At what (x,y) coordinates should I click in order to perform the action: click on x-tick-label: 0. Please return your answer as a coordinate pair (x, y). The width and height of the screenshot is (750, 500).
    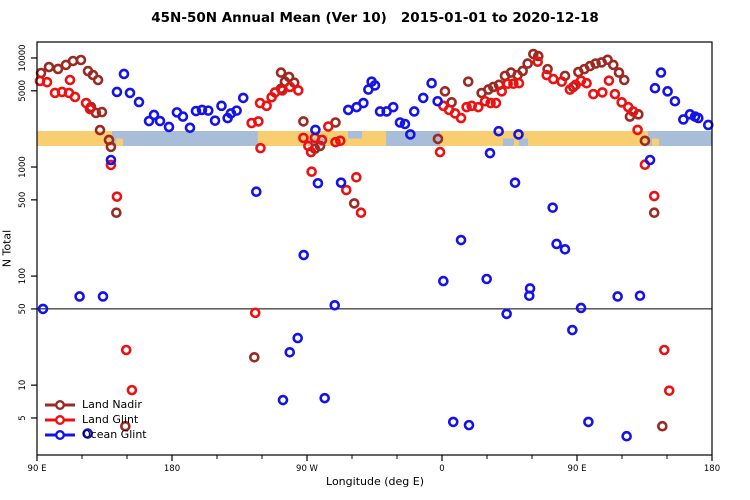
    Looking at the image, I should click on (441, 469).